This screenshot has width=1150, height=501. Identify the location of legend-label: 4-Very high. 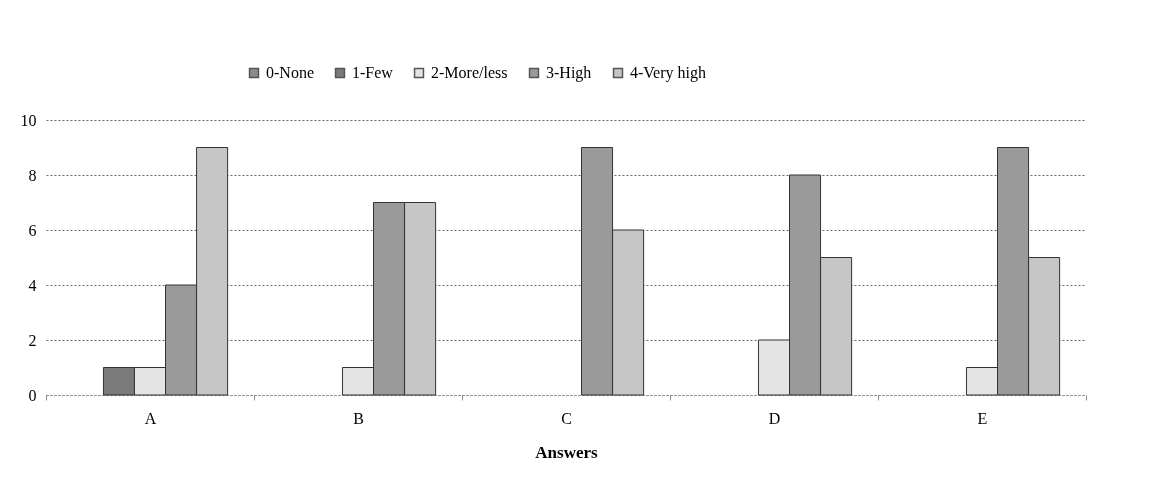
(668, 73).